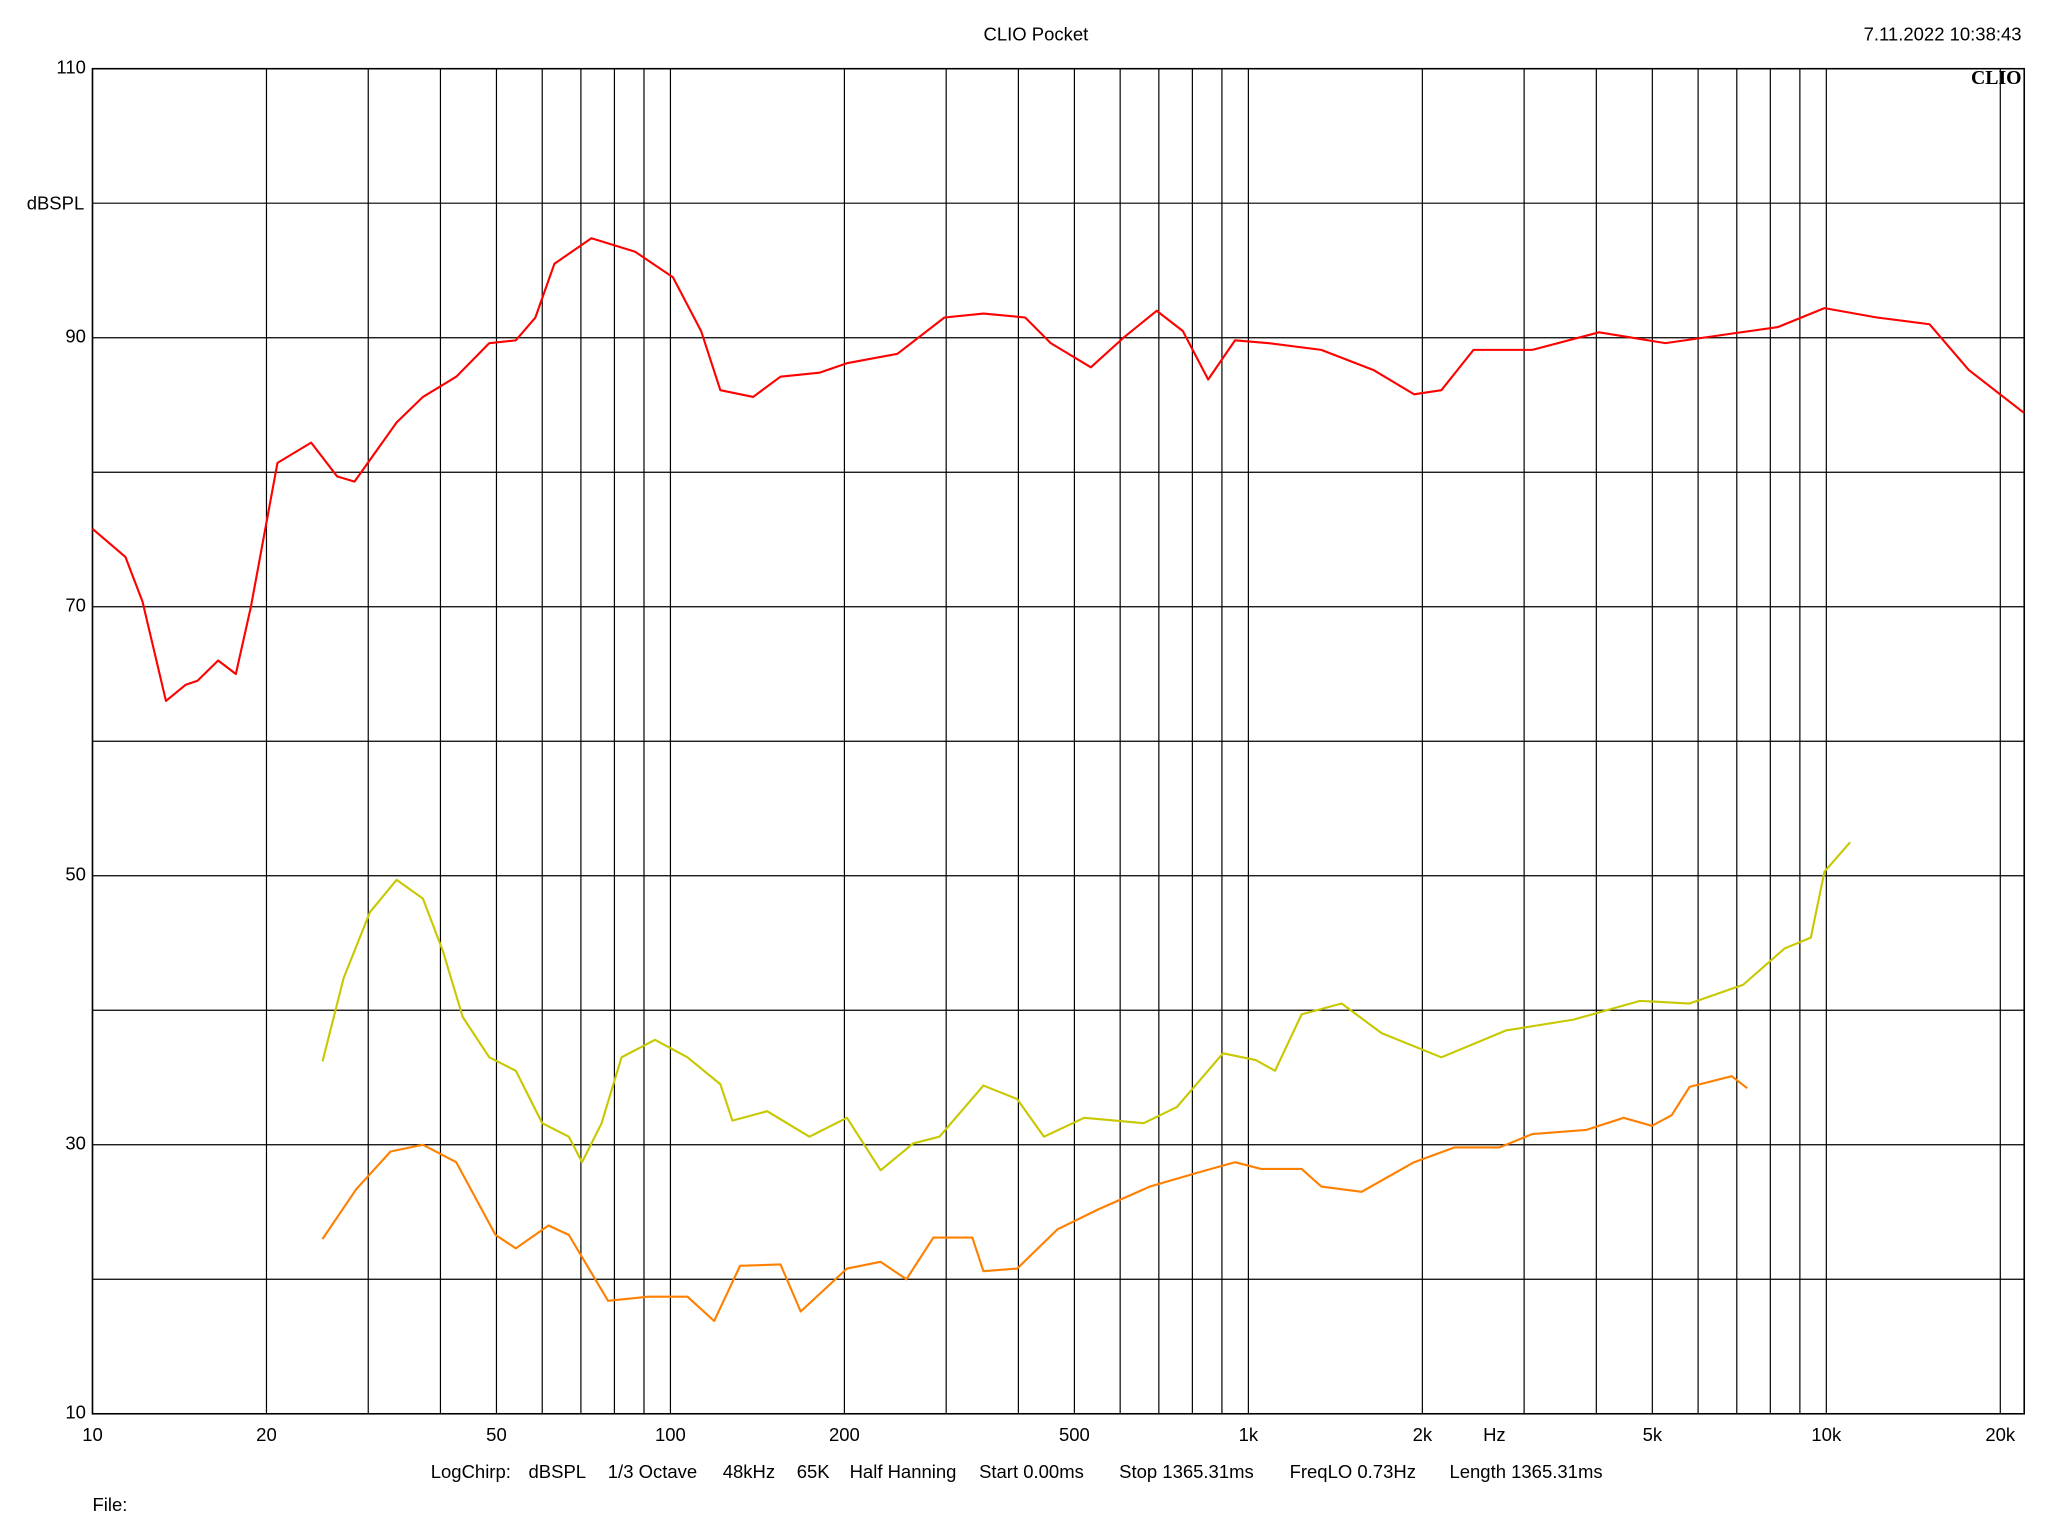  Describe the element at coordinates (1031, 1471) in the screenshot. I see `footer-item: Start 0.00ms` at that location.